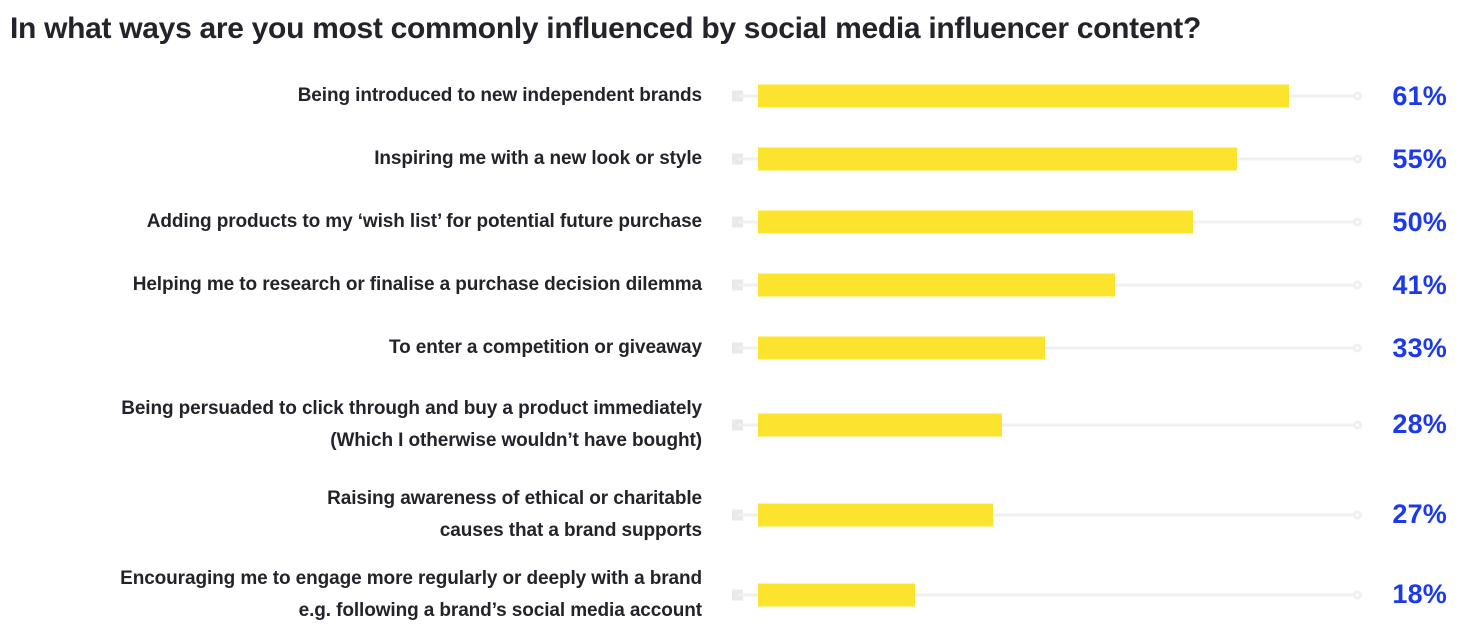 The image size is (1480, 633). What do you see at coordinates (538, 159) in the screenshot?
I see `category-label: Inspiring me with a new look or style` at bounding box center [538, 159].